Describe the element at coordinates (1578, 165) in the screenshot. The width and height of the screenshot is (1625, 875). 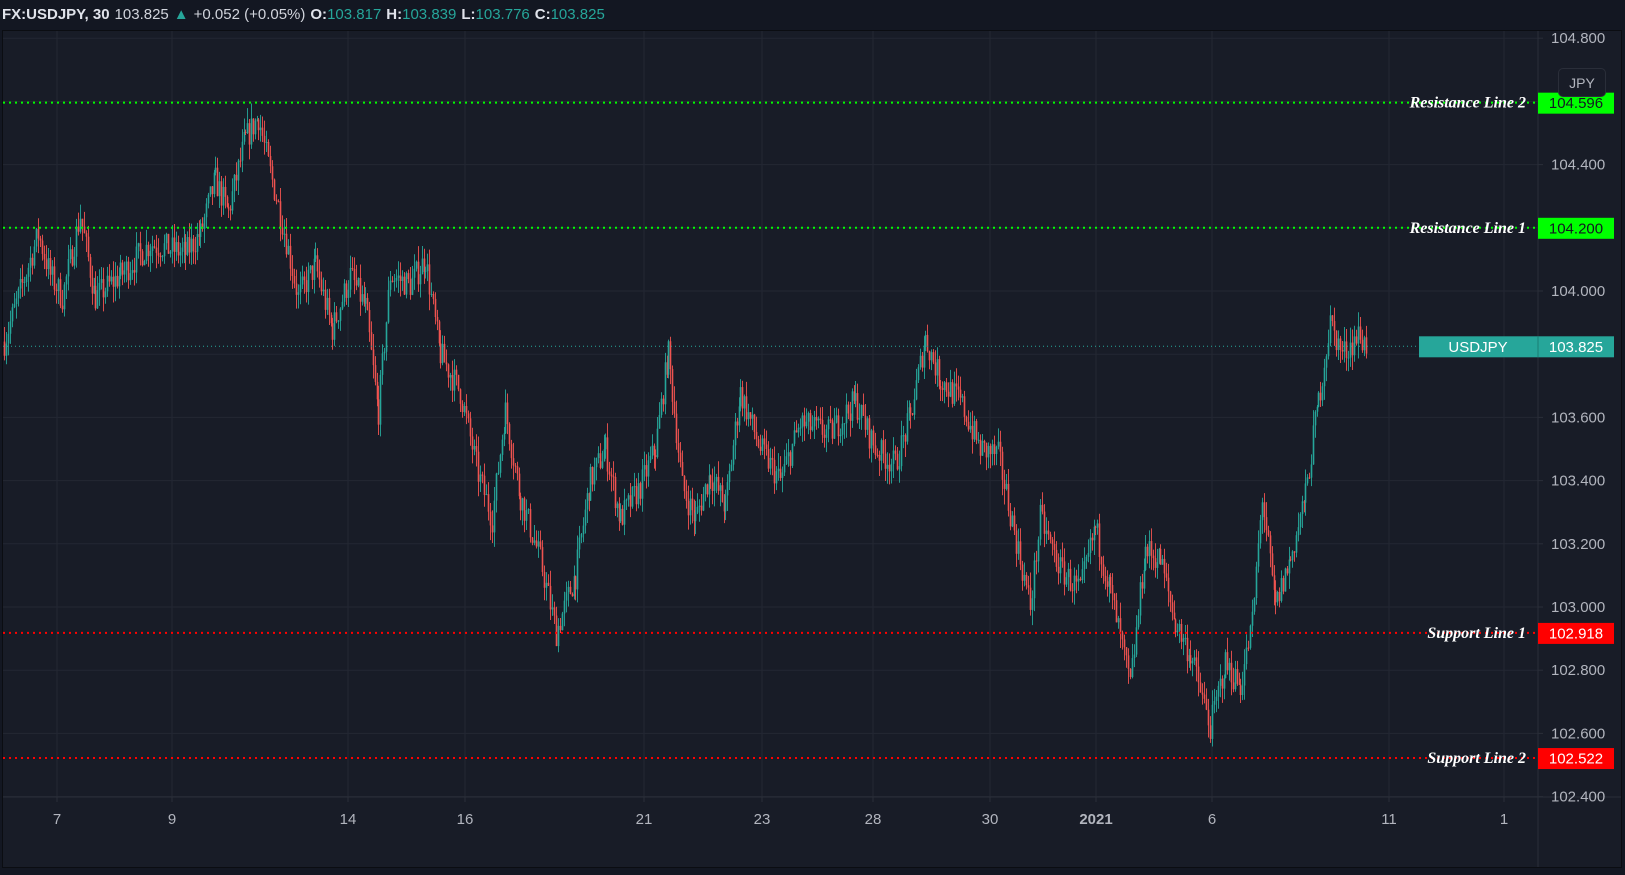
I see `price-tick-label: 104.400` at that location.